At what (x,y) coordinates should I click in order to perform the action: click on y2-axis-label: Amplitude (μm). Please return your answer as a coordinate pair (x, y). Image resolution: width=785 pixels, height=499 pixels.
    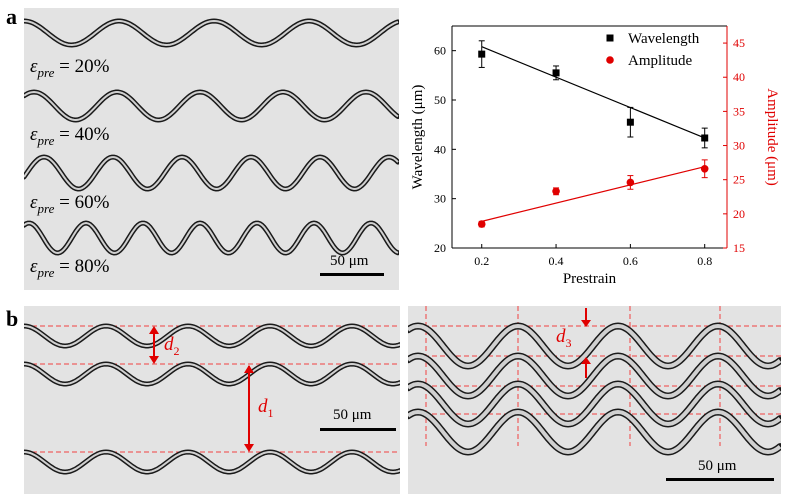
    Looking at the image, I should click on (772, 137).